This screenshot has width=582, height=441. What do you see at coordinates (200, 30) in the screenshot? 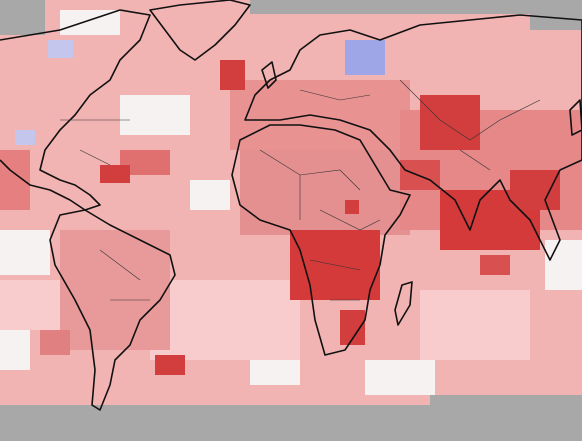
I see `greenland` at bounding box center [200, 30].